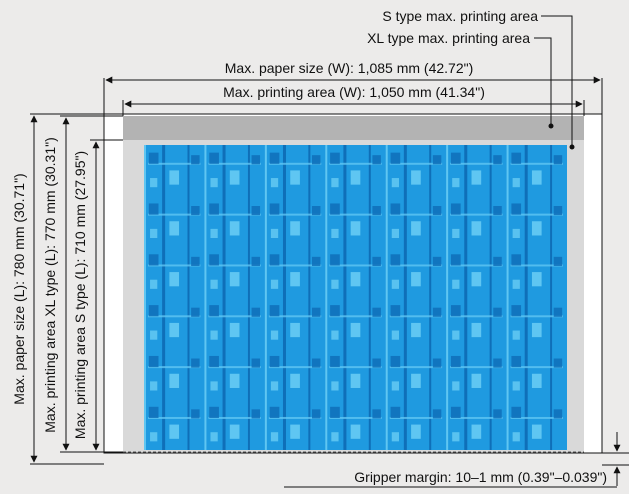  I want to click on s-type-callout-dot, so click(572, 147).